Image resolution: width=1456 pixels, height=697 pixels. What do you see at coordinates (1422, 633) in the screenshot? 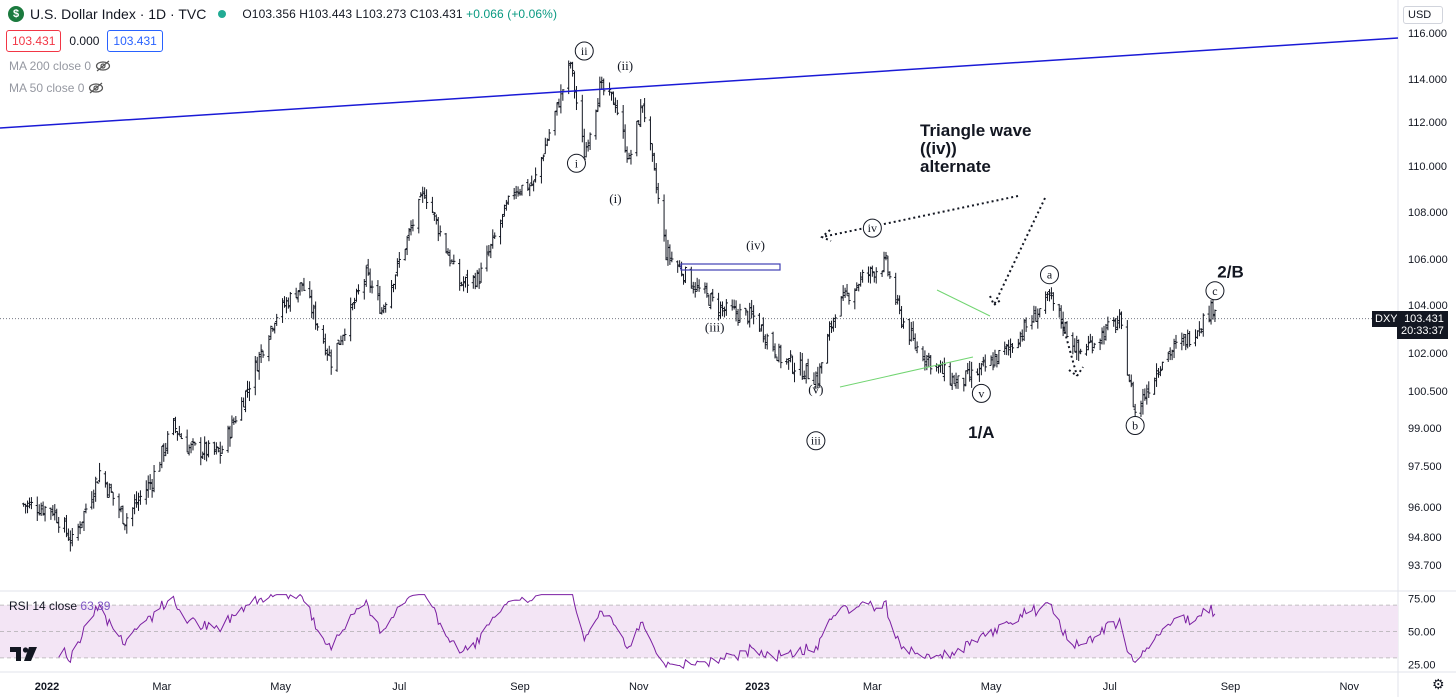
I see `rsi-tick-label: 50.00` at bounding box center [1422, 633].